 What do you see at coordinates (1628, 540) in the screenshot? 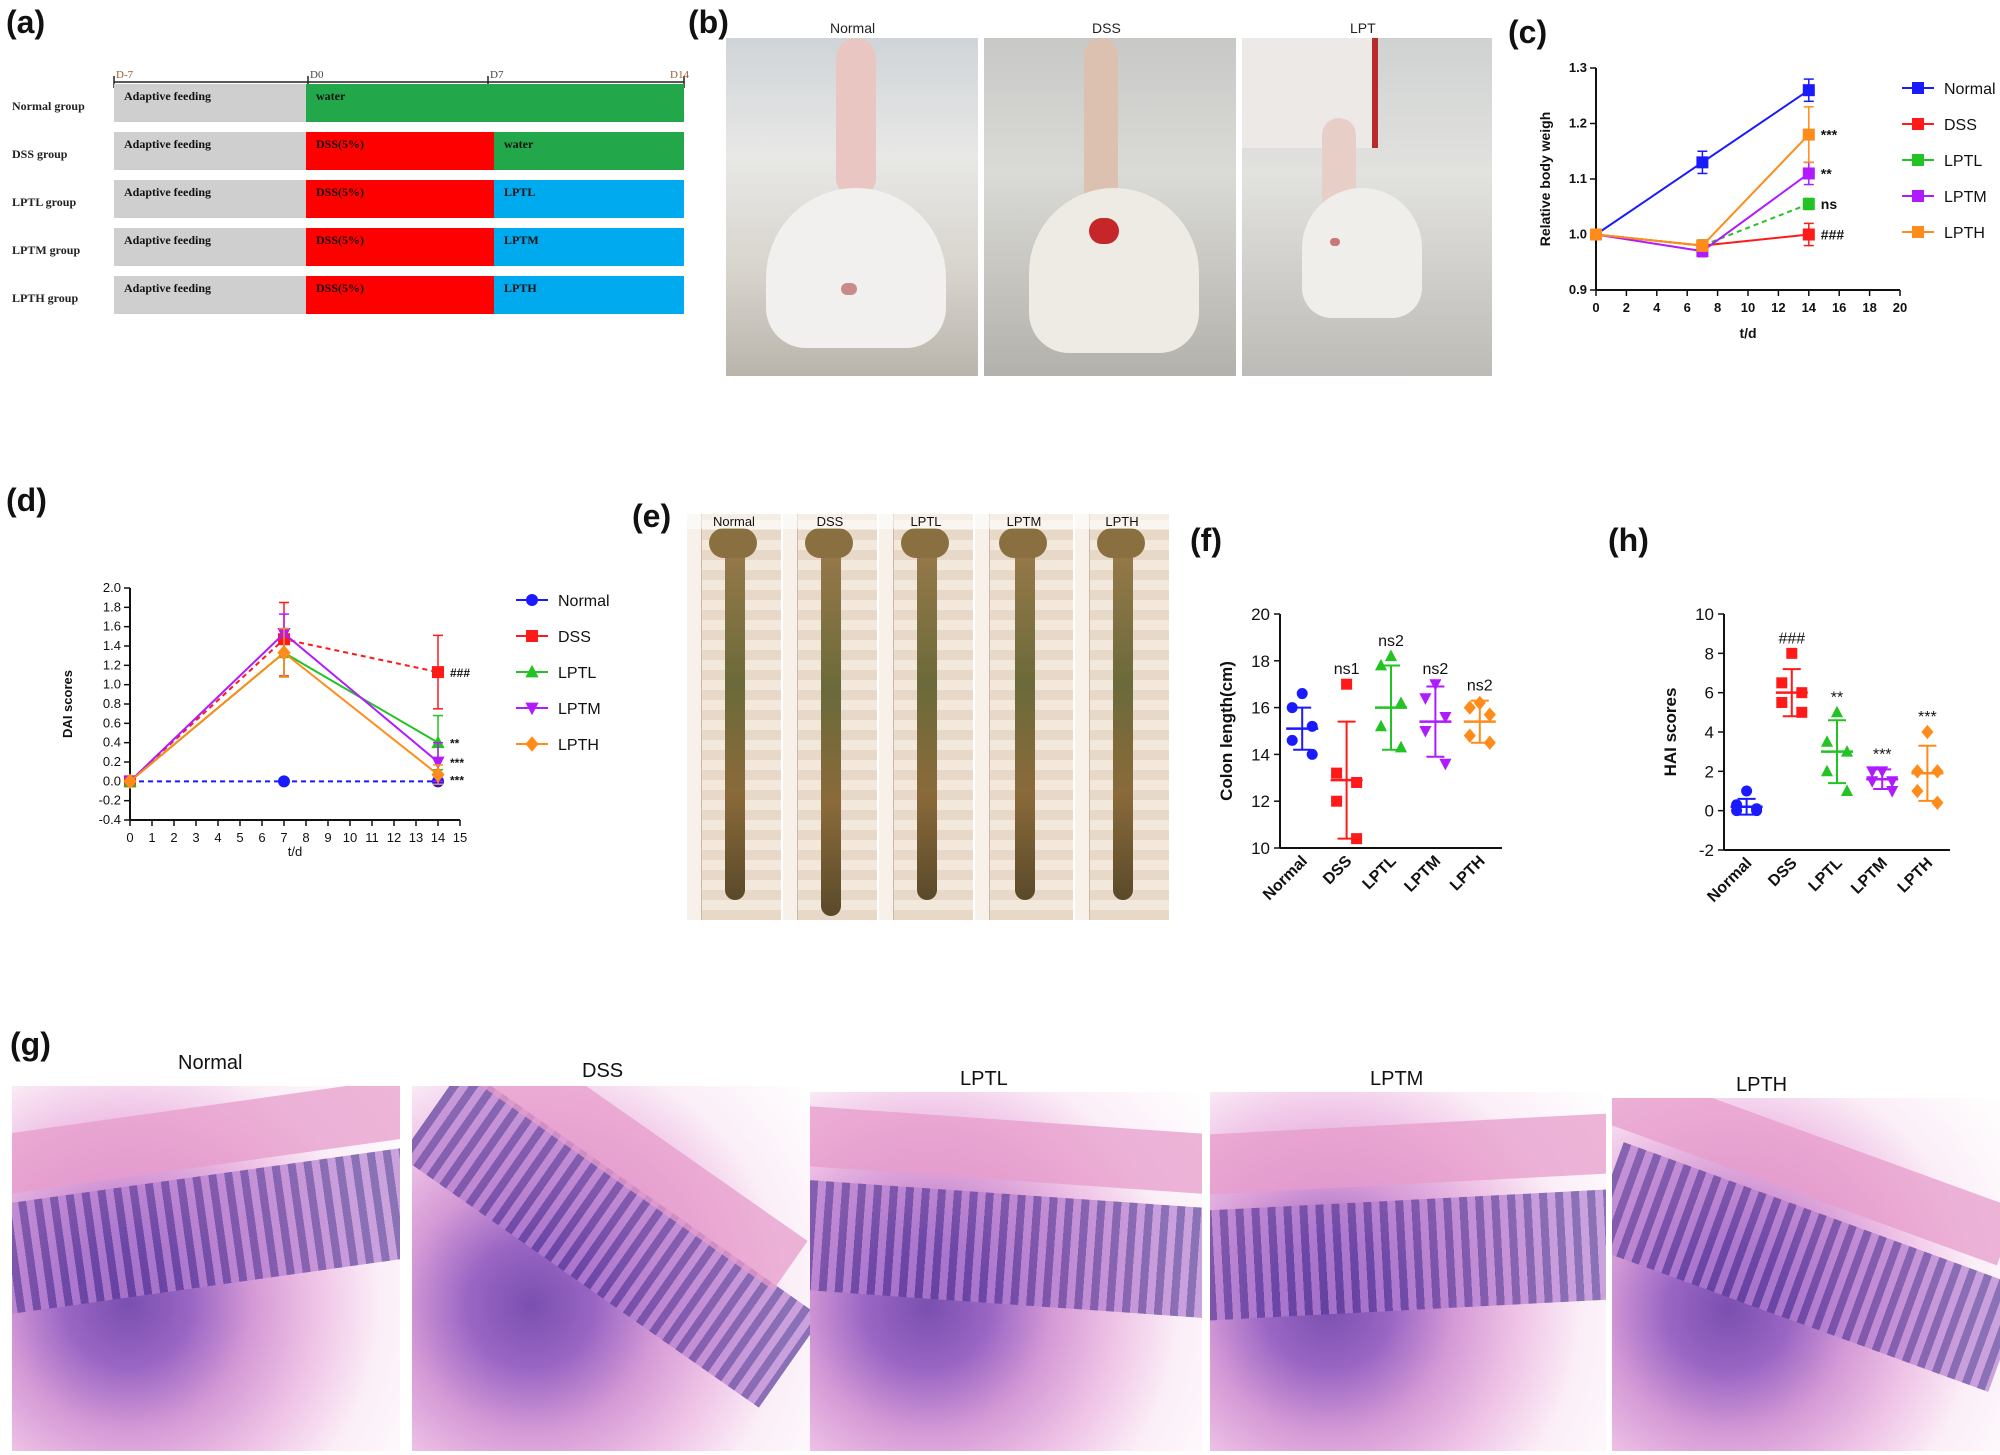
I see `panel-letter-h: (h)` at bounding box center [1628, 540].